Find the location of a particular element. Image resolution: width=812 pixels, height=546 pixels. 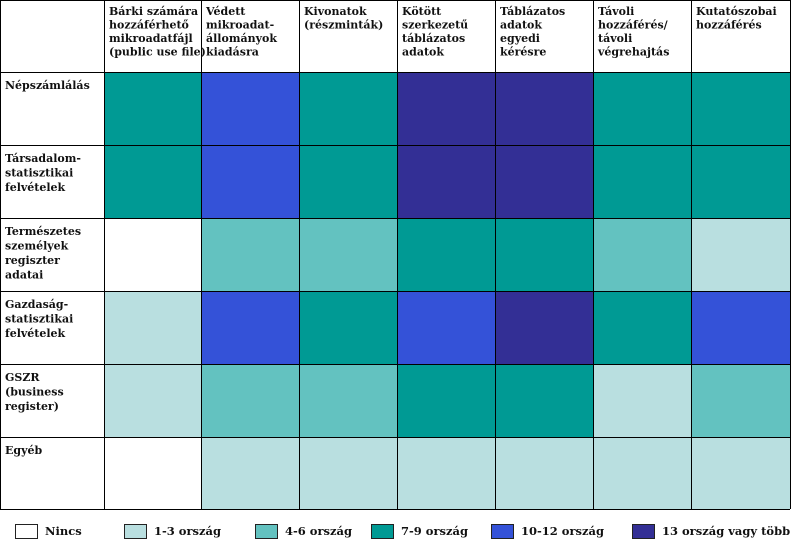

column-header: Táblázatos adatok egyedi kérésre is located at coordinates (532, 32).